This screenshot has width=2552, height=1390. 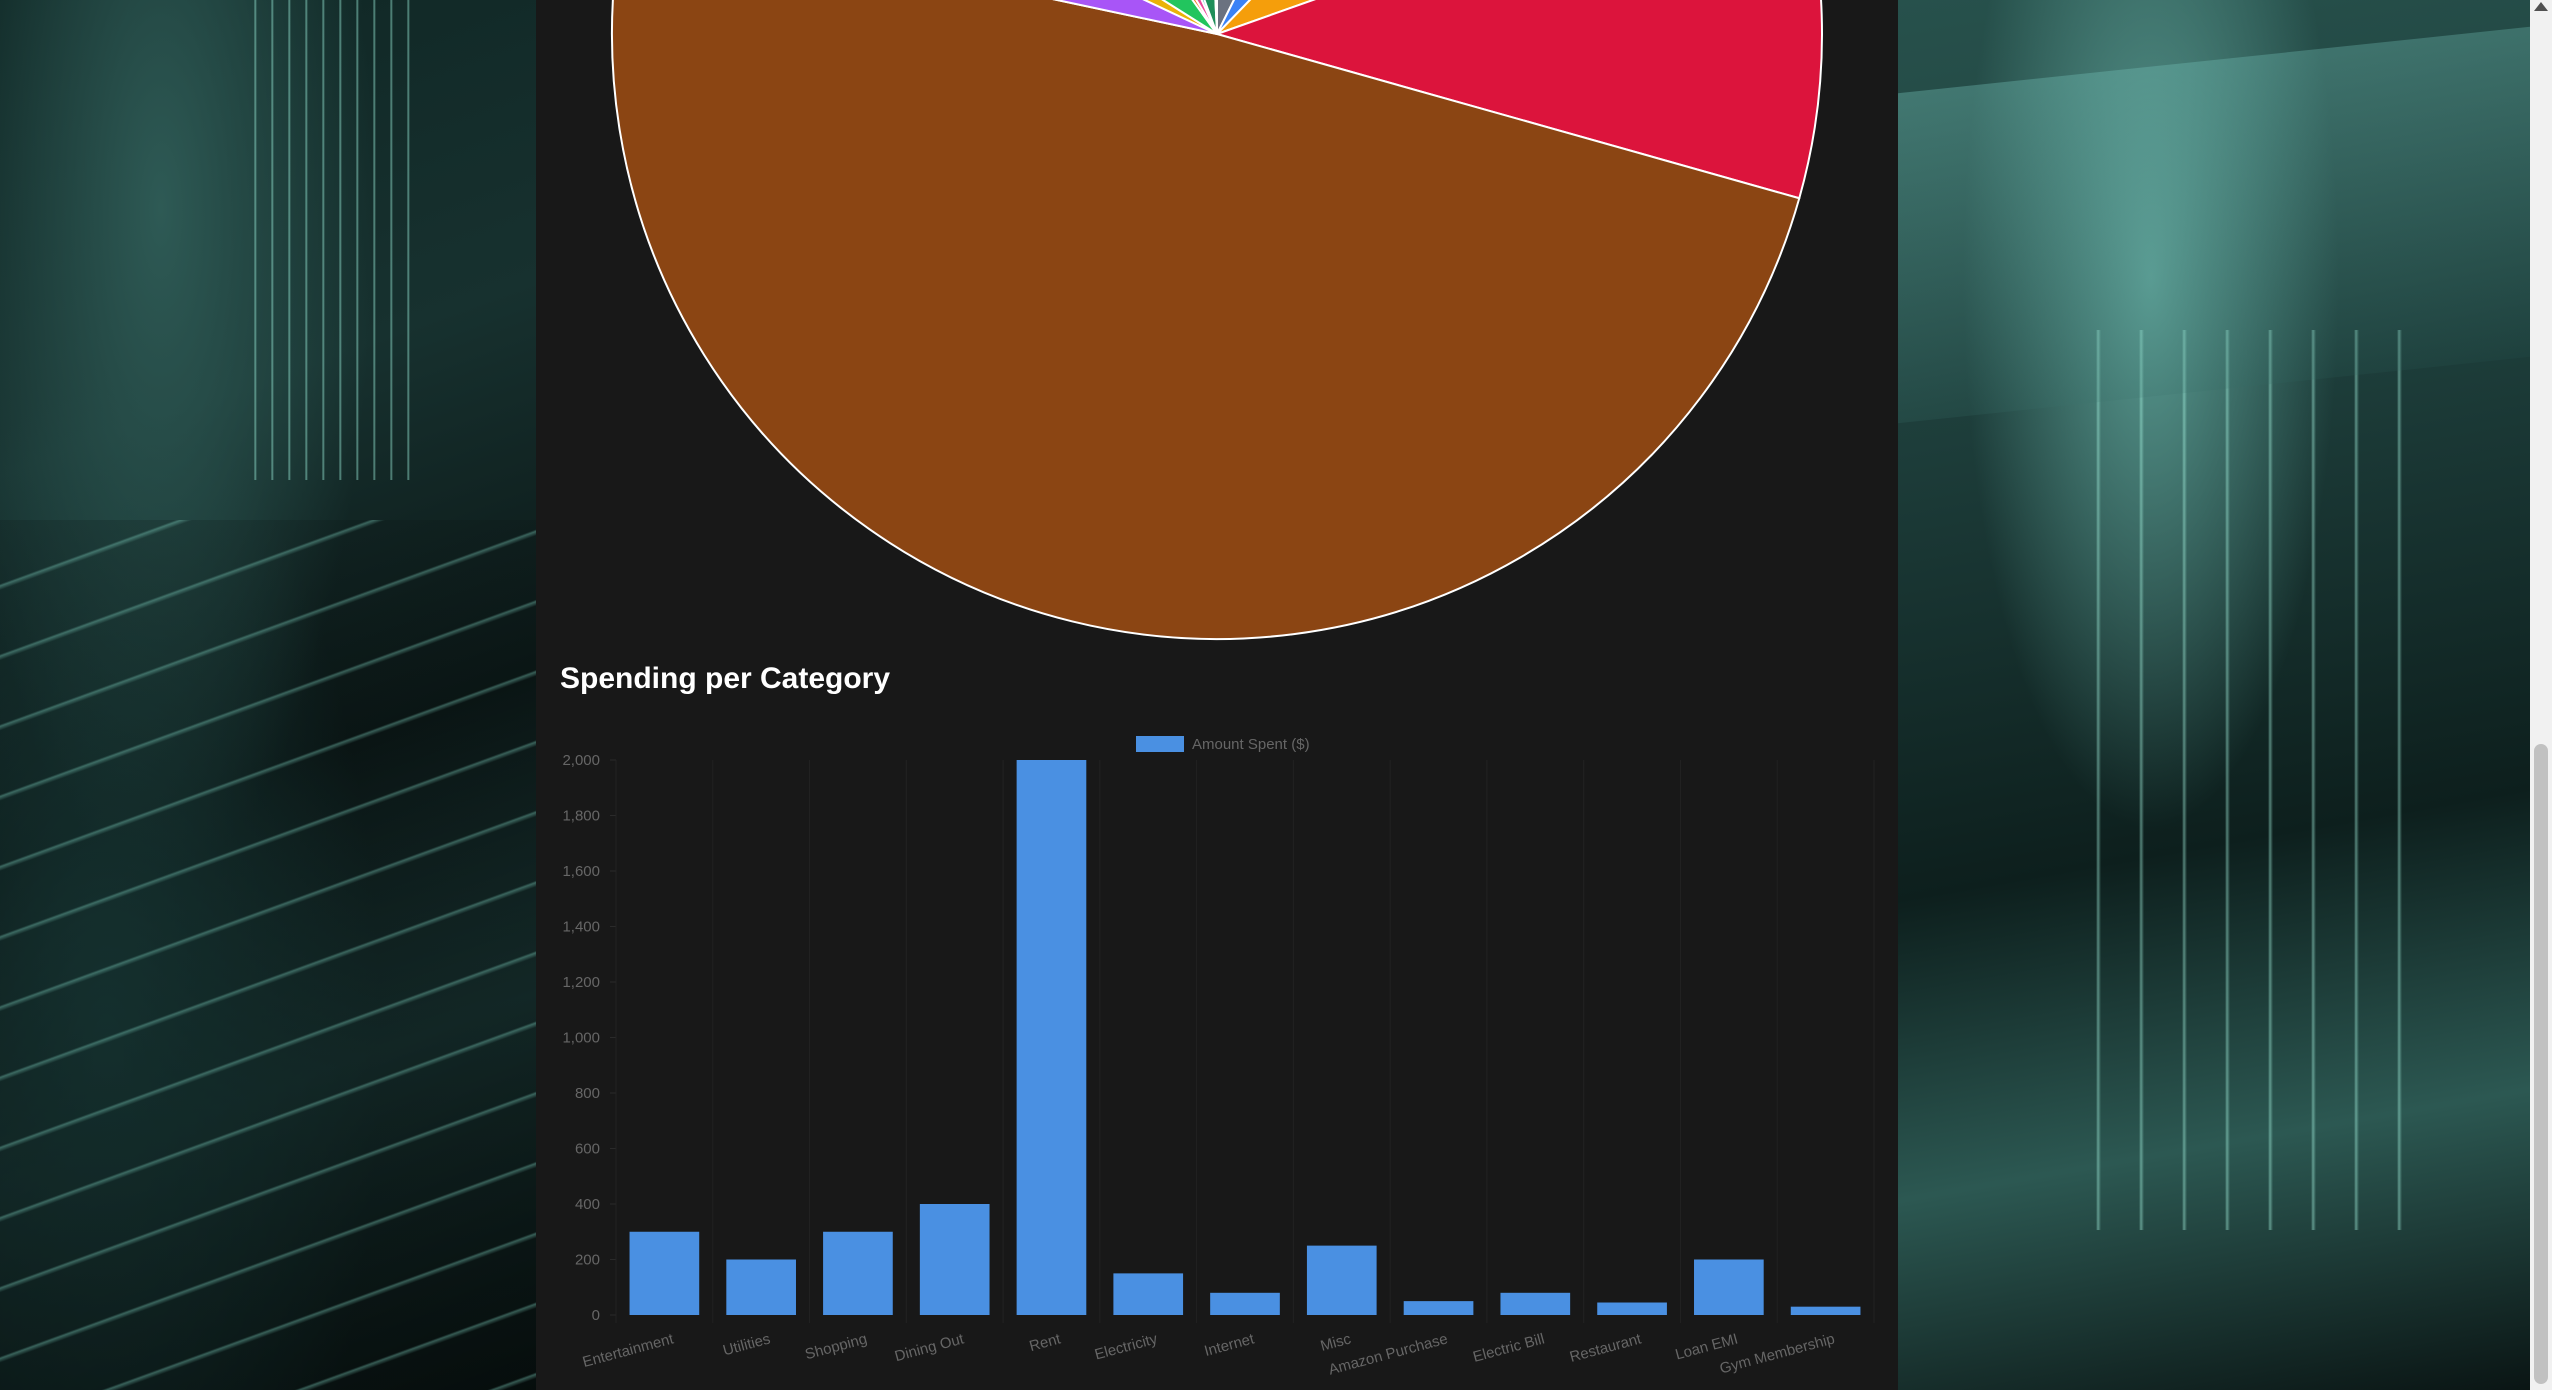 What do you see at coordinates (1341, 1280) in the screenshot?
I see `bar-misc` at bounding box center [1341, 1280].